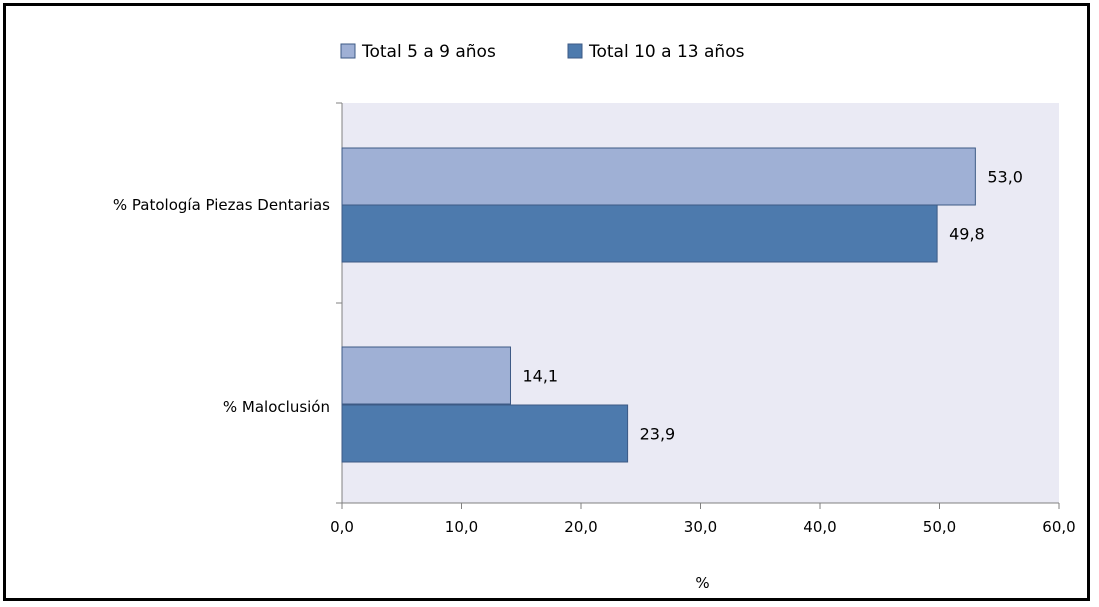  I want to click on x-tick-label: 40,0, so click(819, 527).